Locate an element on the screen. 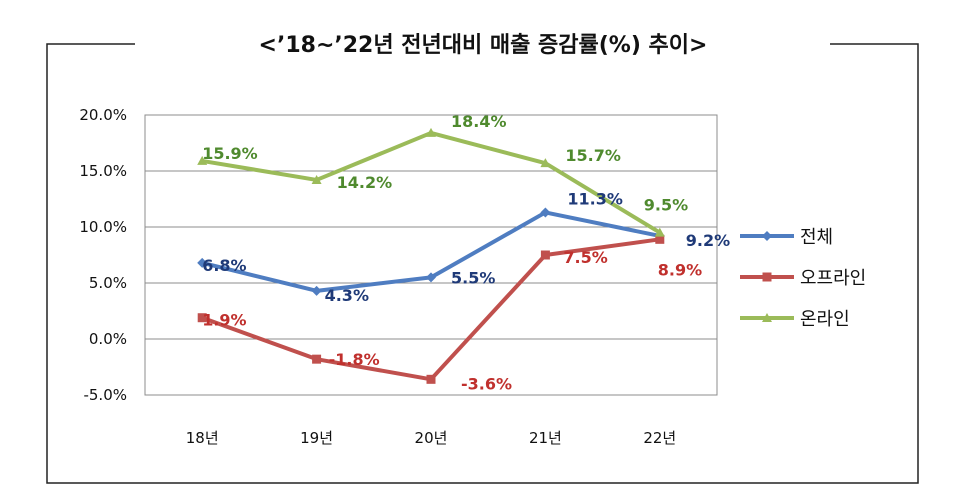 Image resolution: width=966 pixels, height=500 pixels. x-tick-label: 22년 is located at coordinates (659, 438).